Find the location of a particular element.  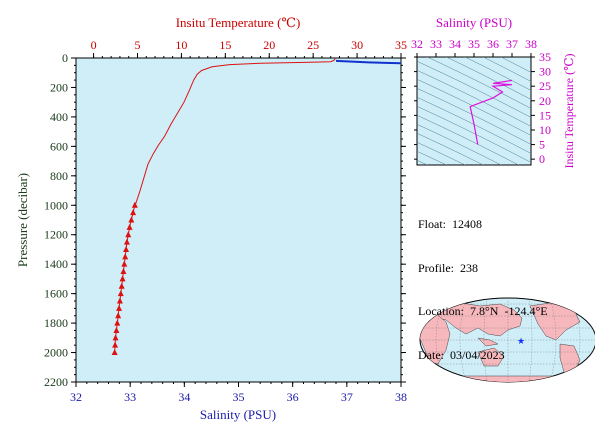

ts-temperature-axis-label: Insitu Temperature (℃) is located at coordinates (569, 111).